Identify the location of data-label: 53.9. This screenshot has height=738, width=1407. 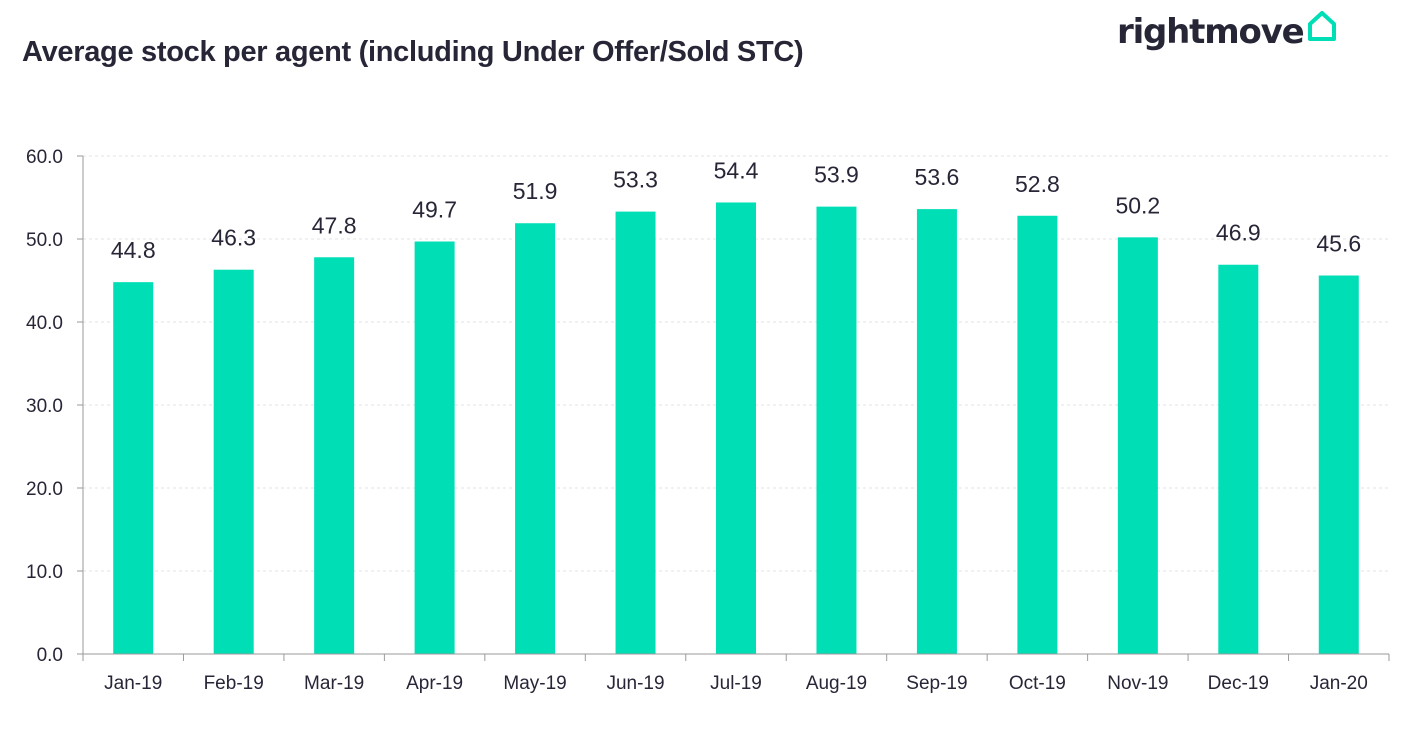
(836, 175).